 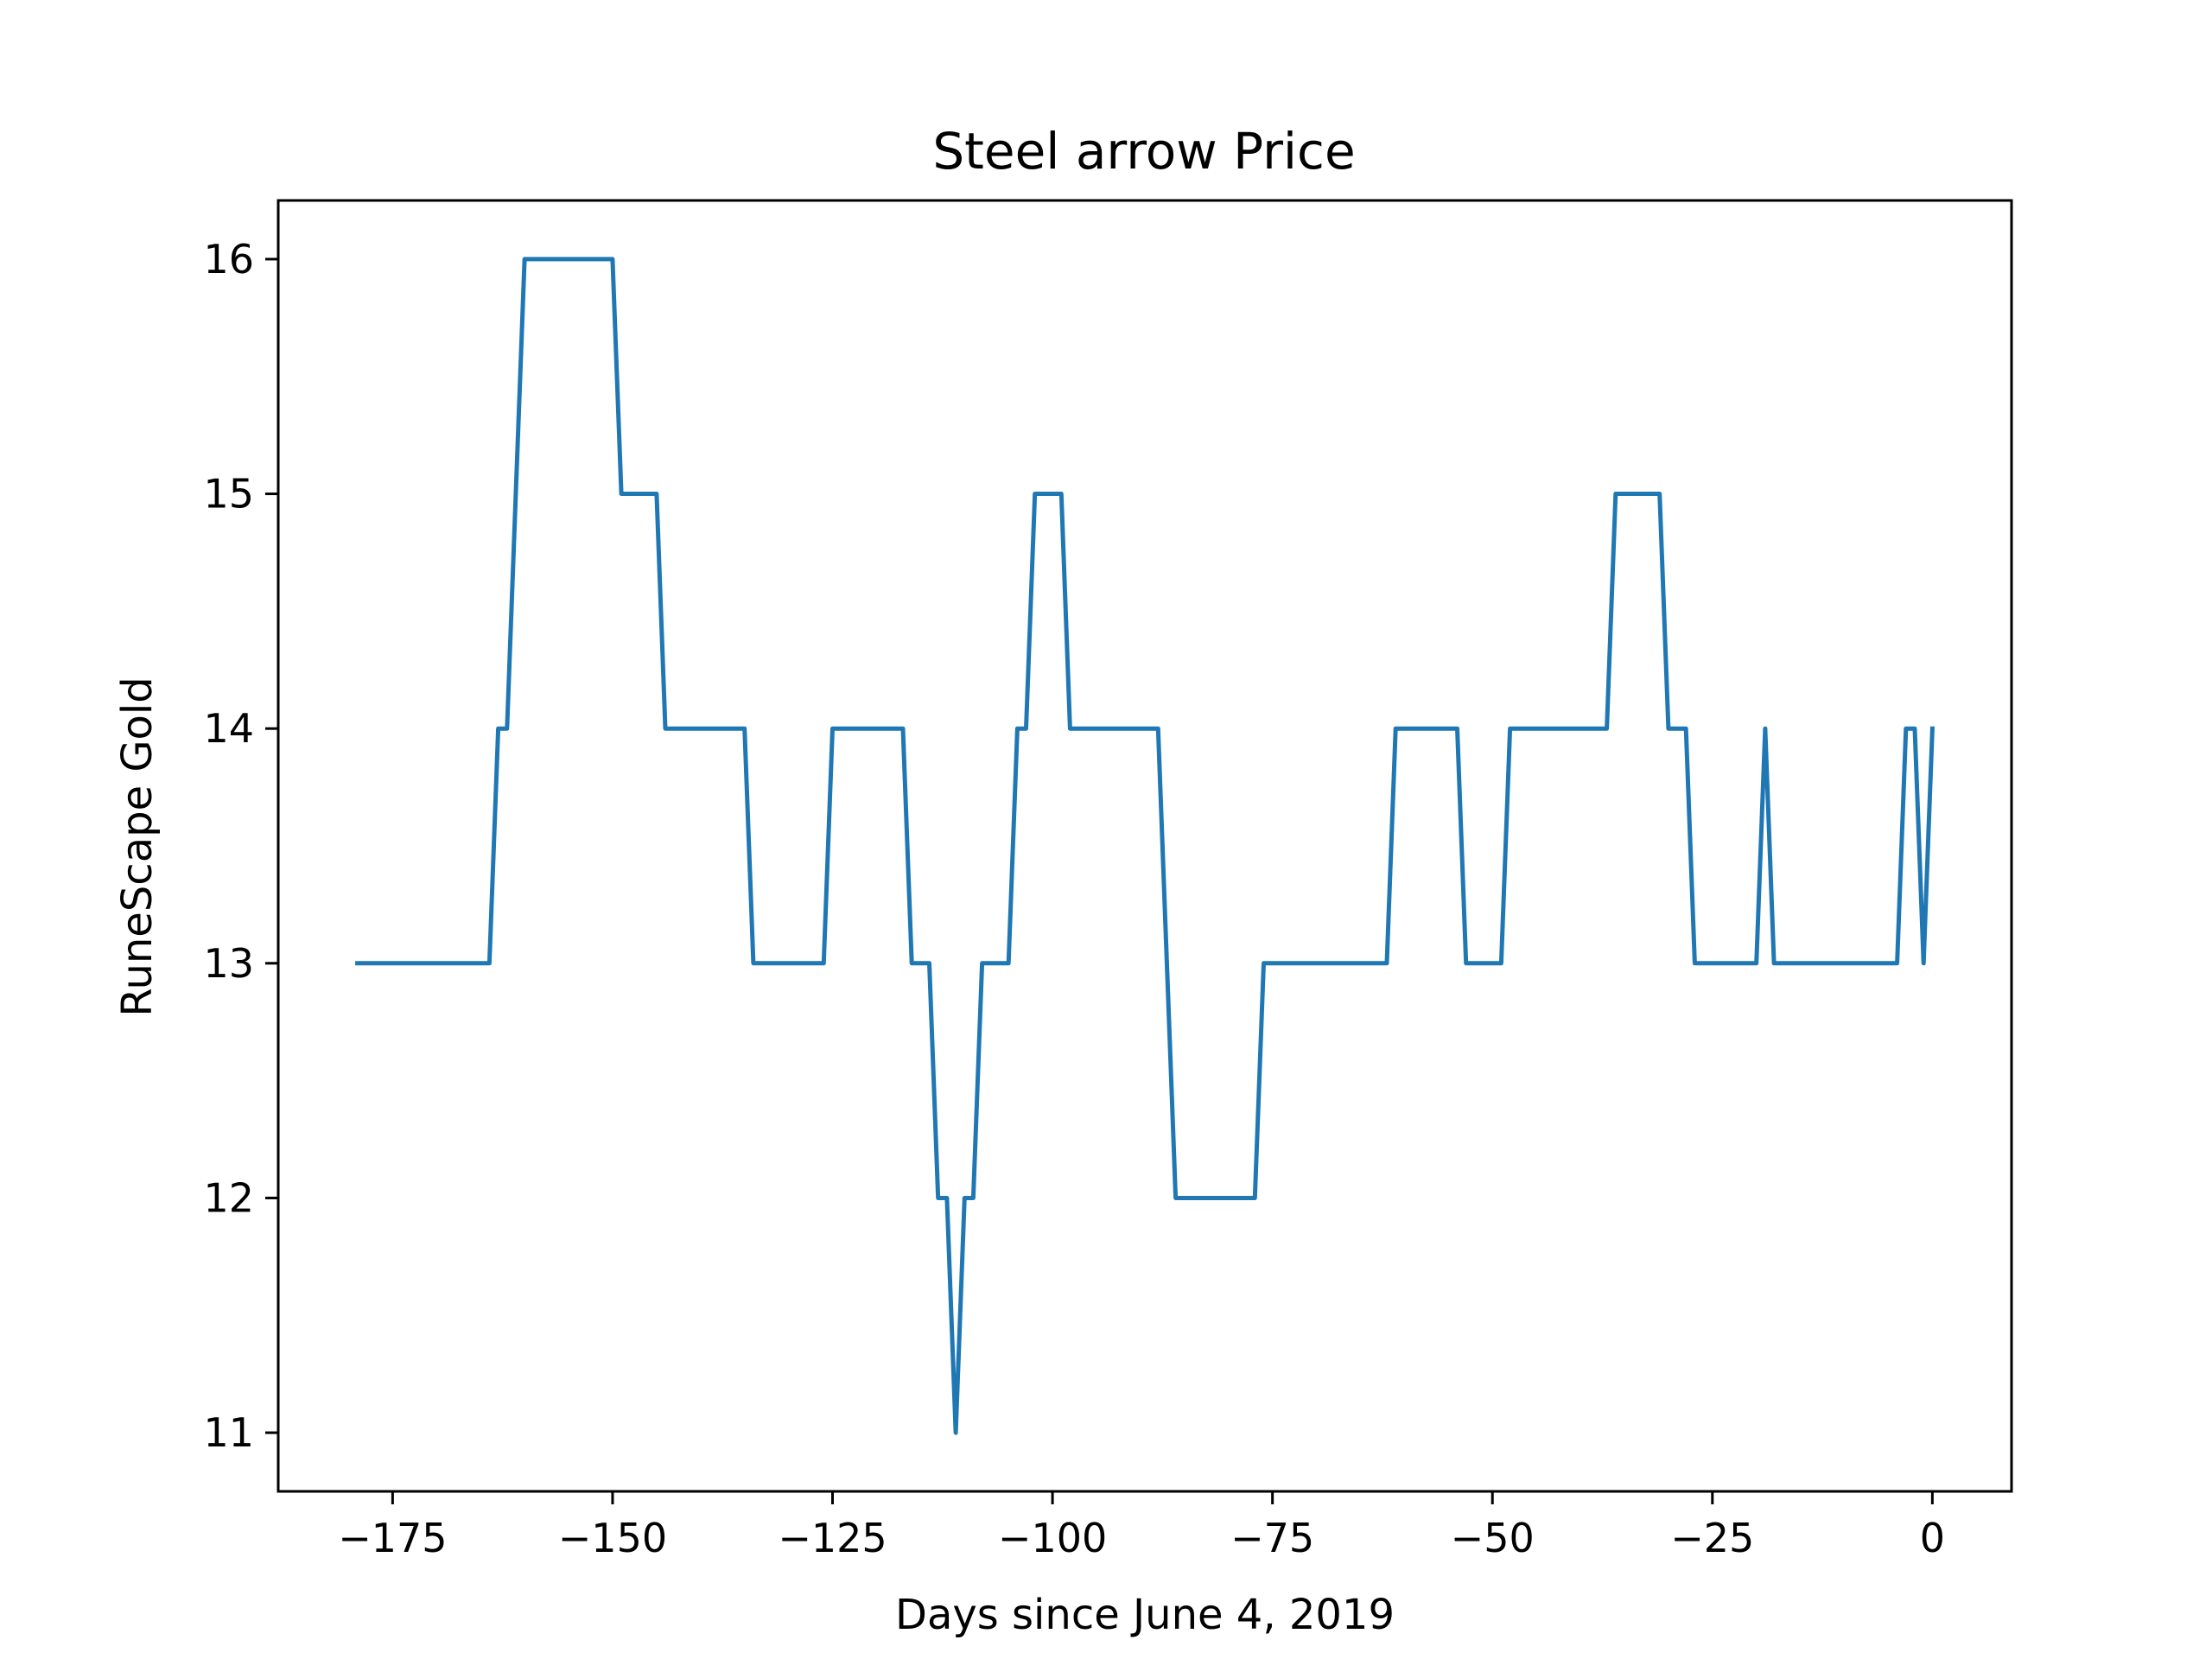 What do you see at coordinates (392, 1538) in the screenshot?
I see `x-tick-label: −175` at bounding box center [392, 1538].